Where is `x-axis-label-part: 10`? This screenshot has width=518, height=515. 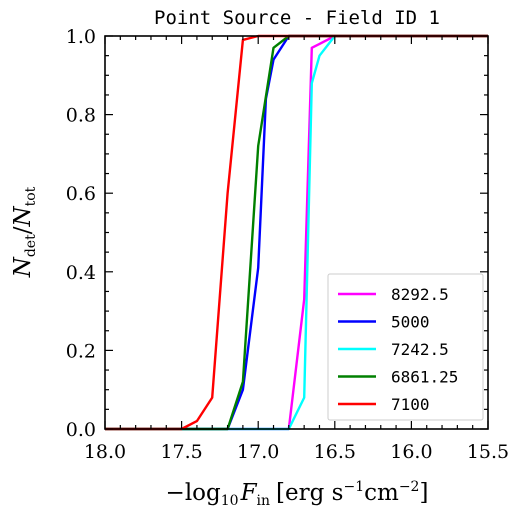
x-axis-label-part: 10 is located at coordinates (230, 501).